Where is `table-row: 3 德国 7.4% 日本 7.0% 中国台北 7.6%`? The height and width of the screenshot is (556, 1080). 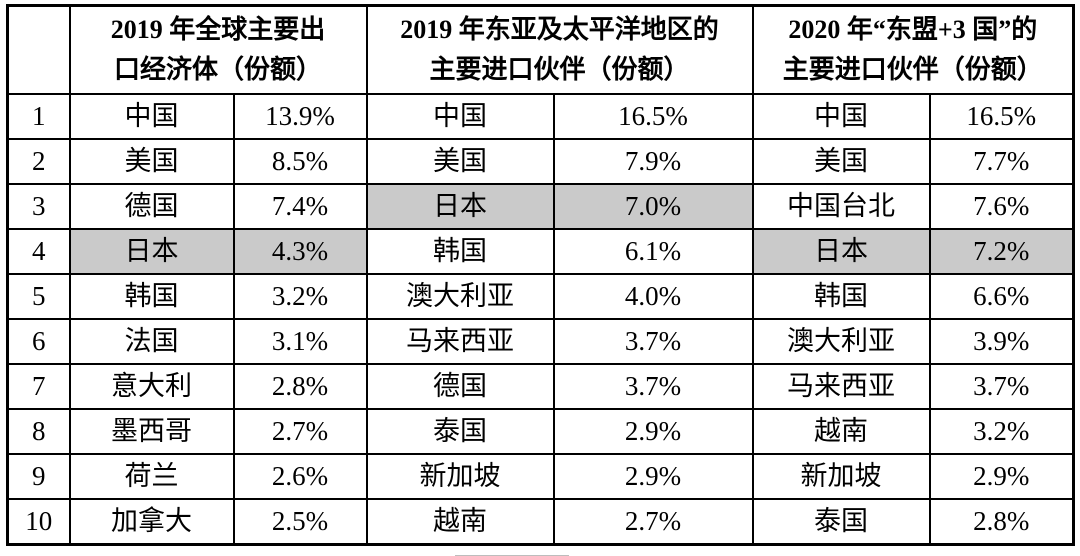
table-row: 3 德国 7.4% 日本 7.0% 中国台北 7.6% is located at coordinates (540, 206).